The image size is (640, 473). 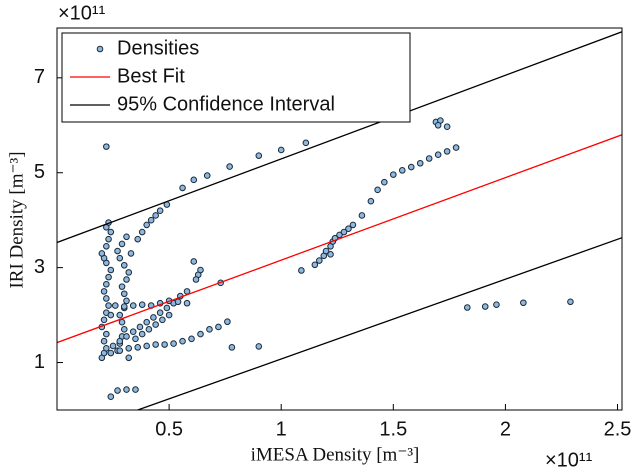 What do you see at coordinates (39, 77) in the screenshot?
I see `y-tick-label: 7` at bounding box center [39, 77].